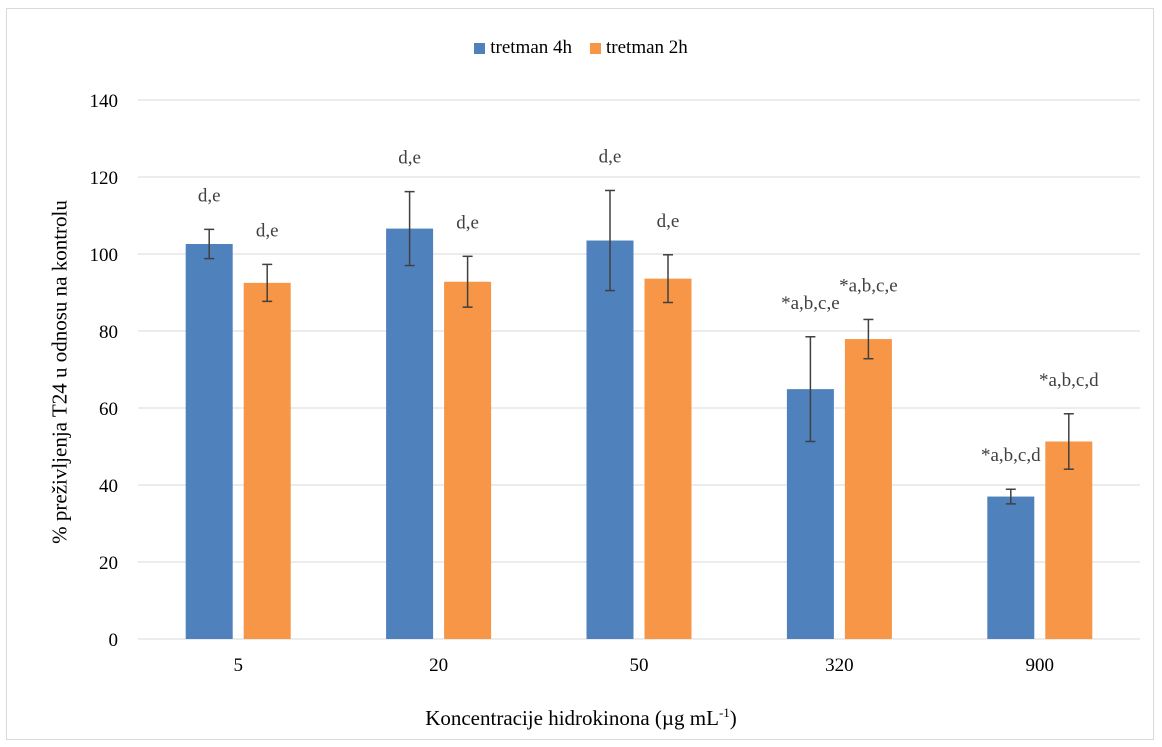 The width and height of the screenshot is (1162, 747). I want to click on y-tick-label: 40, so click(108, 486).